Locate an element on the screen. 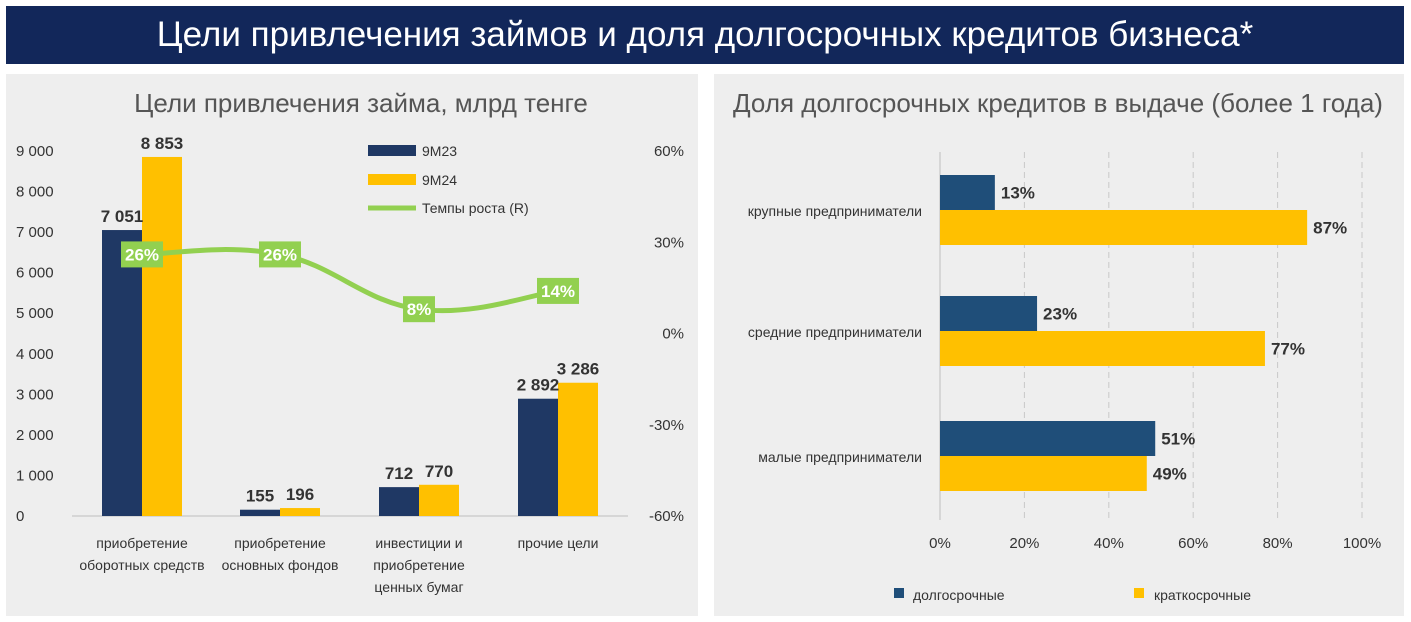 The width and height of the screenshot is (1411, 622). growth-rate-label: 8% is located at coordinates (419, 309).